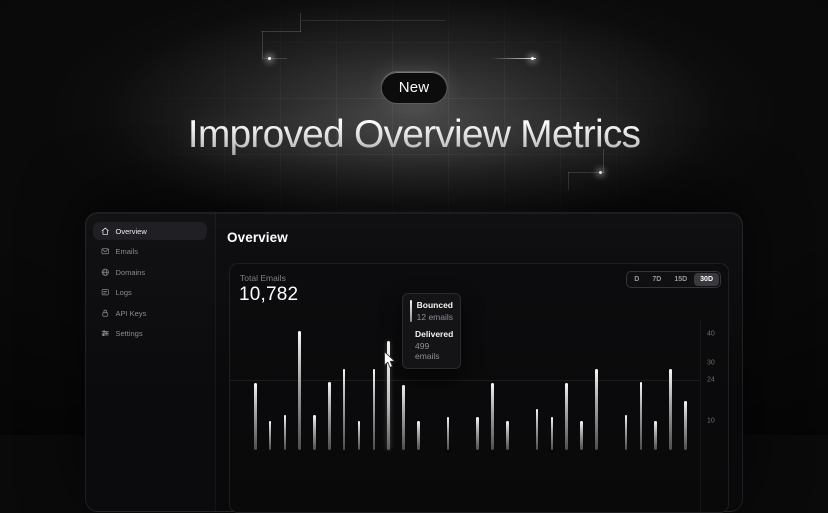  Describe the element at coordinates (127, 251) in the screenshot. I see `sidebar-item-label: Emails` at that location.